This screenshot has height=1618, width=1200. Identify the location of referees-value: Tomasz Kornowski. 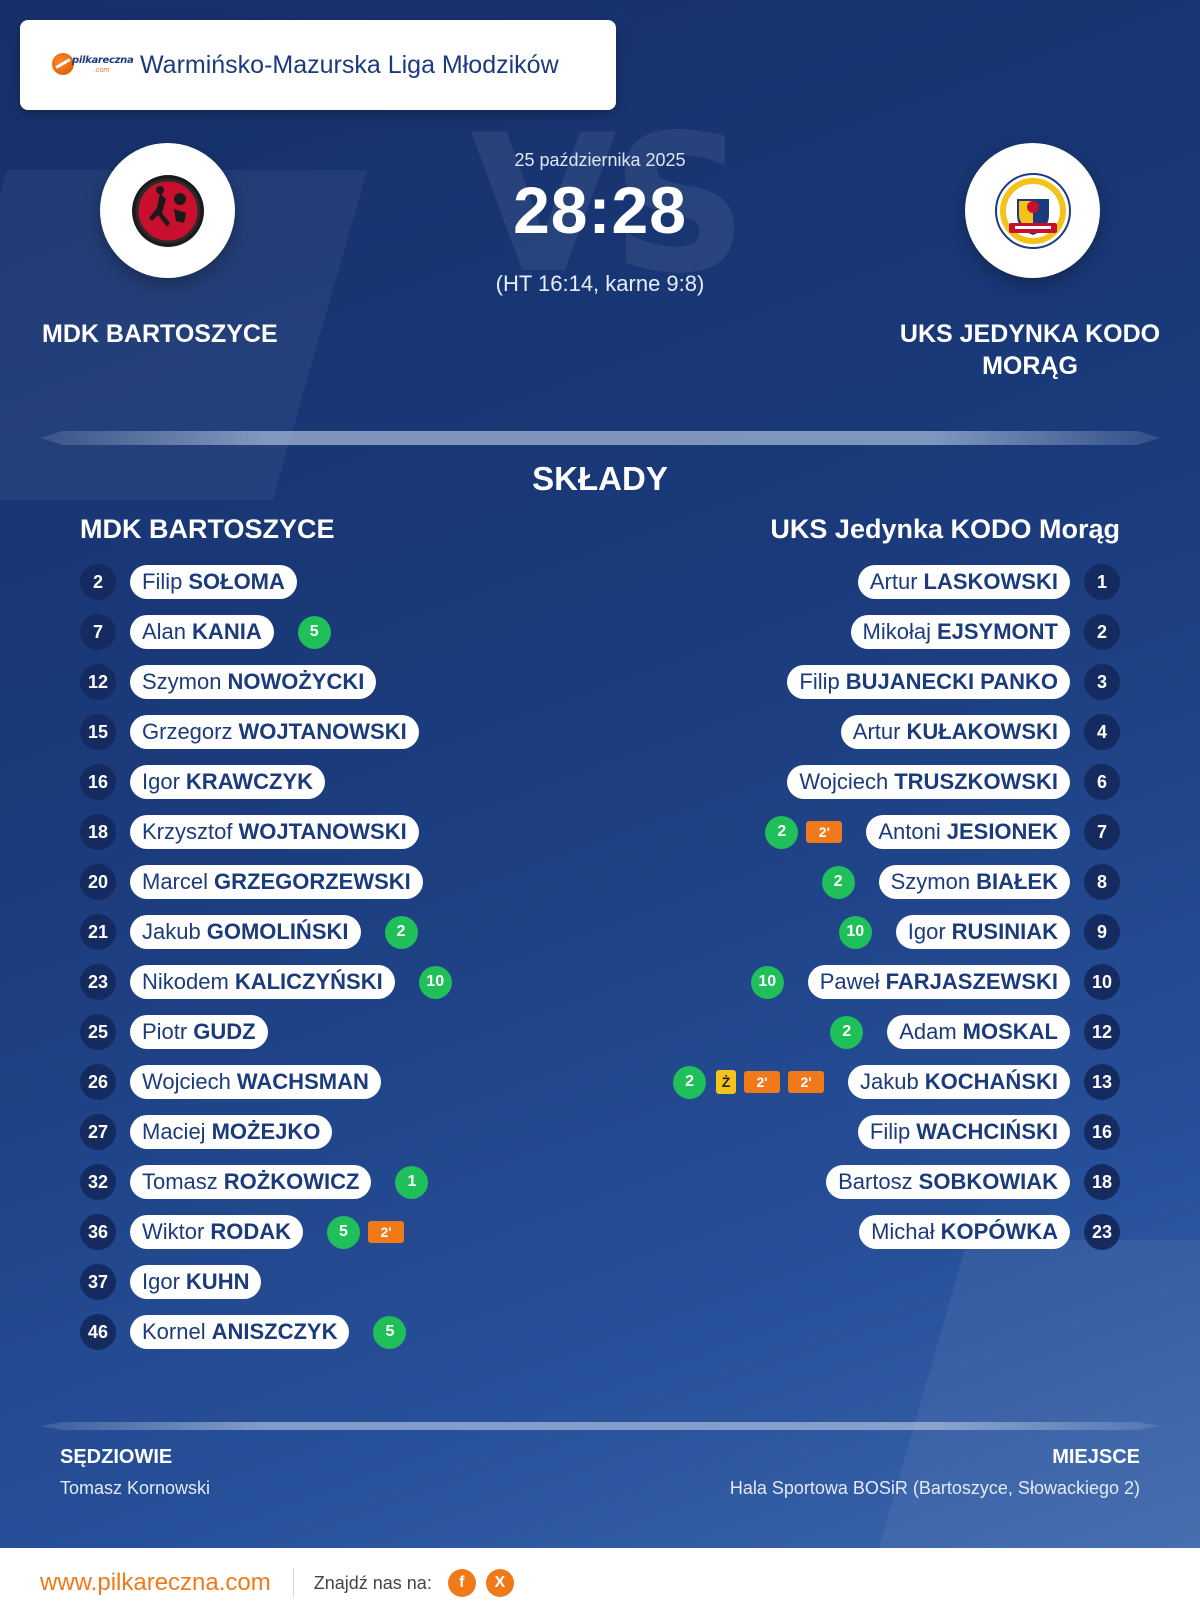
(135, 1488).